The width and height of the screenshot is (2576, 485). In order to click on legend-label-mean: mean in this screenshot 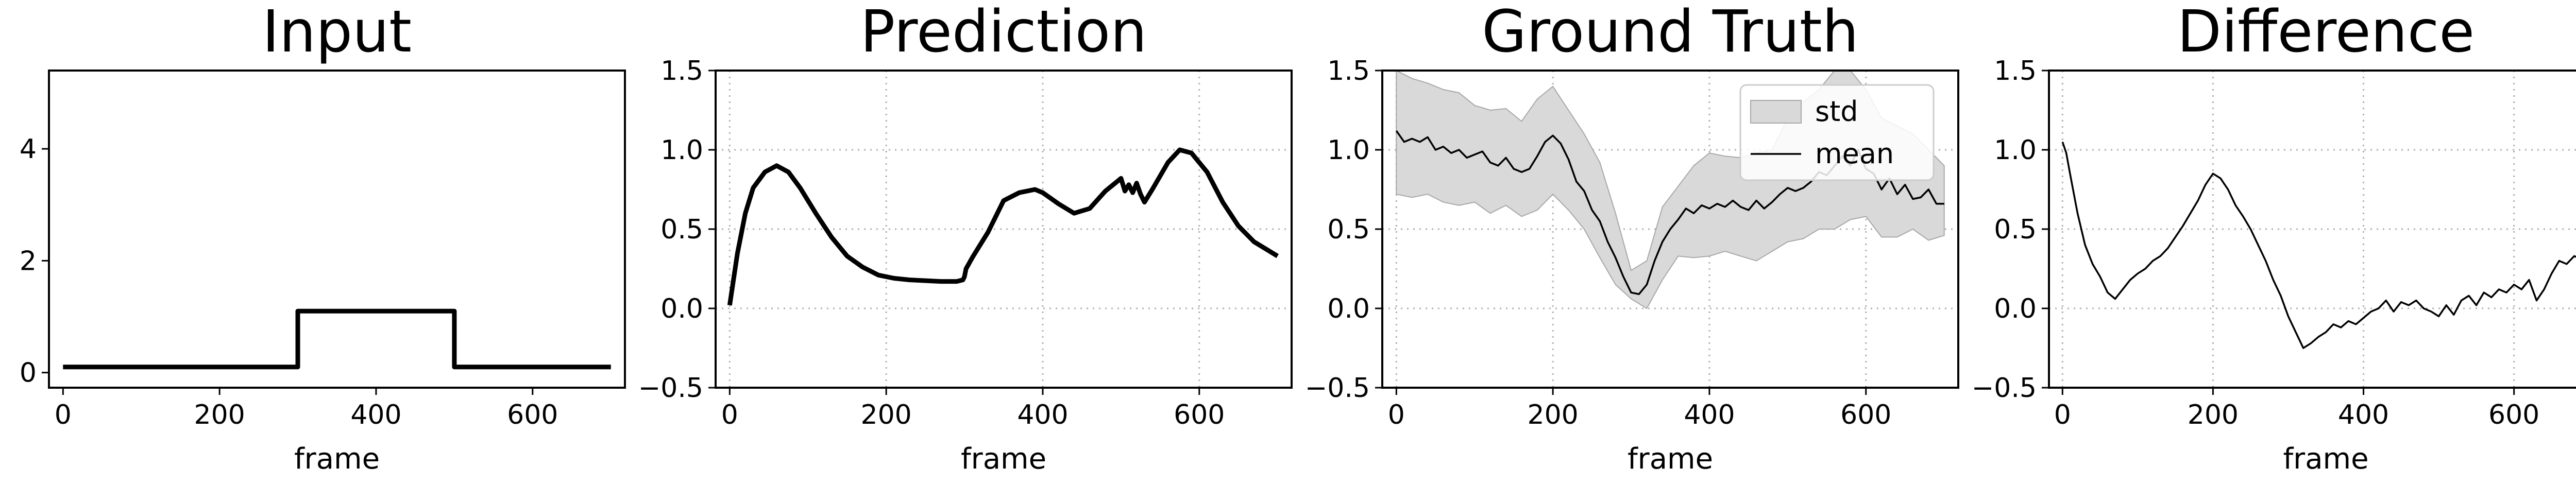, I will do `click(1854, 153)`.